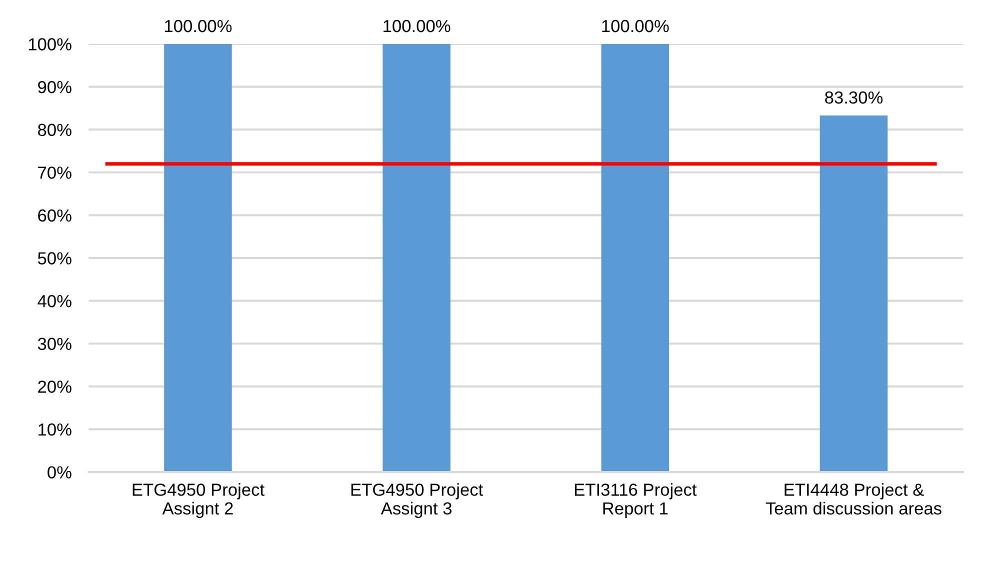 This screenshot has width=982, height=561. Describe the element at coordinates (55, 215) in the screenshot. I see `y-tick-label: 60%` at that location.